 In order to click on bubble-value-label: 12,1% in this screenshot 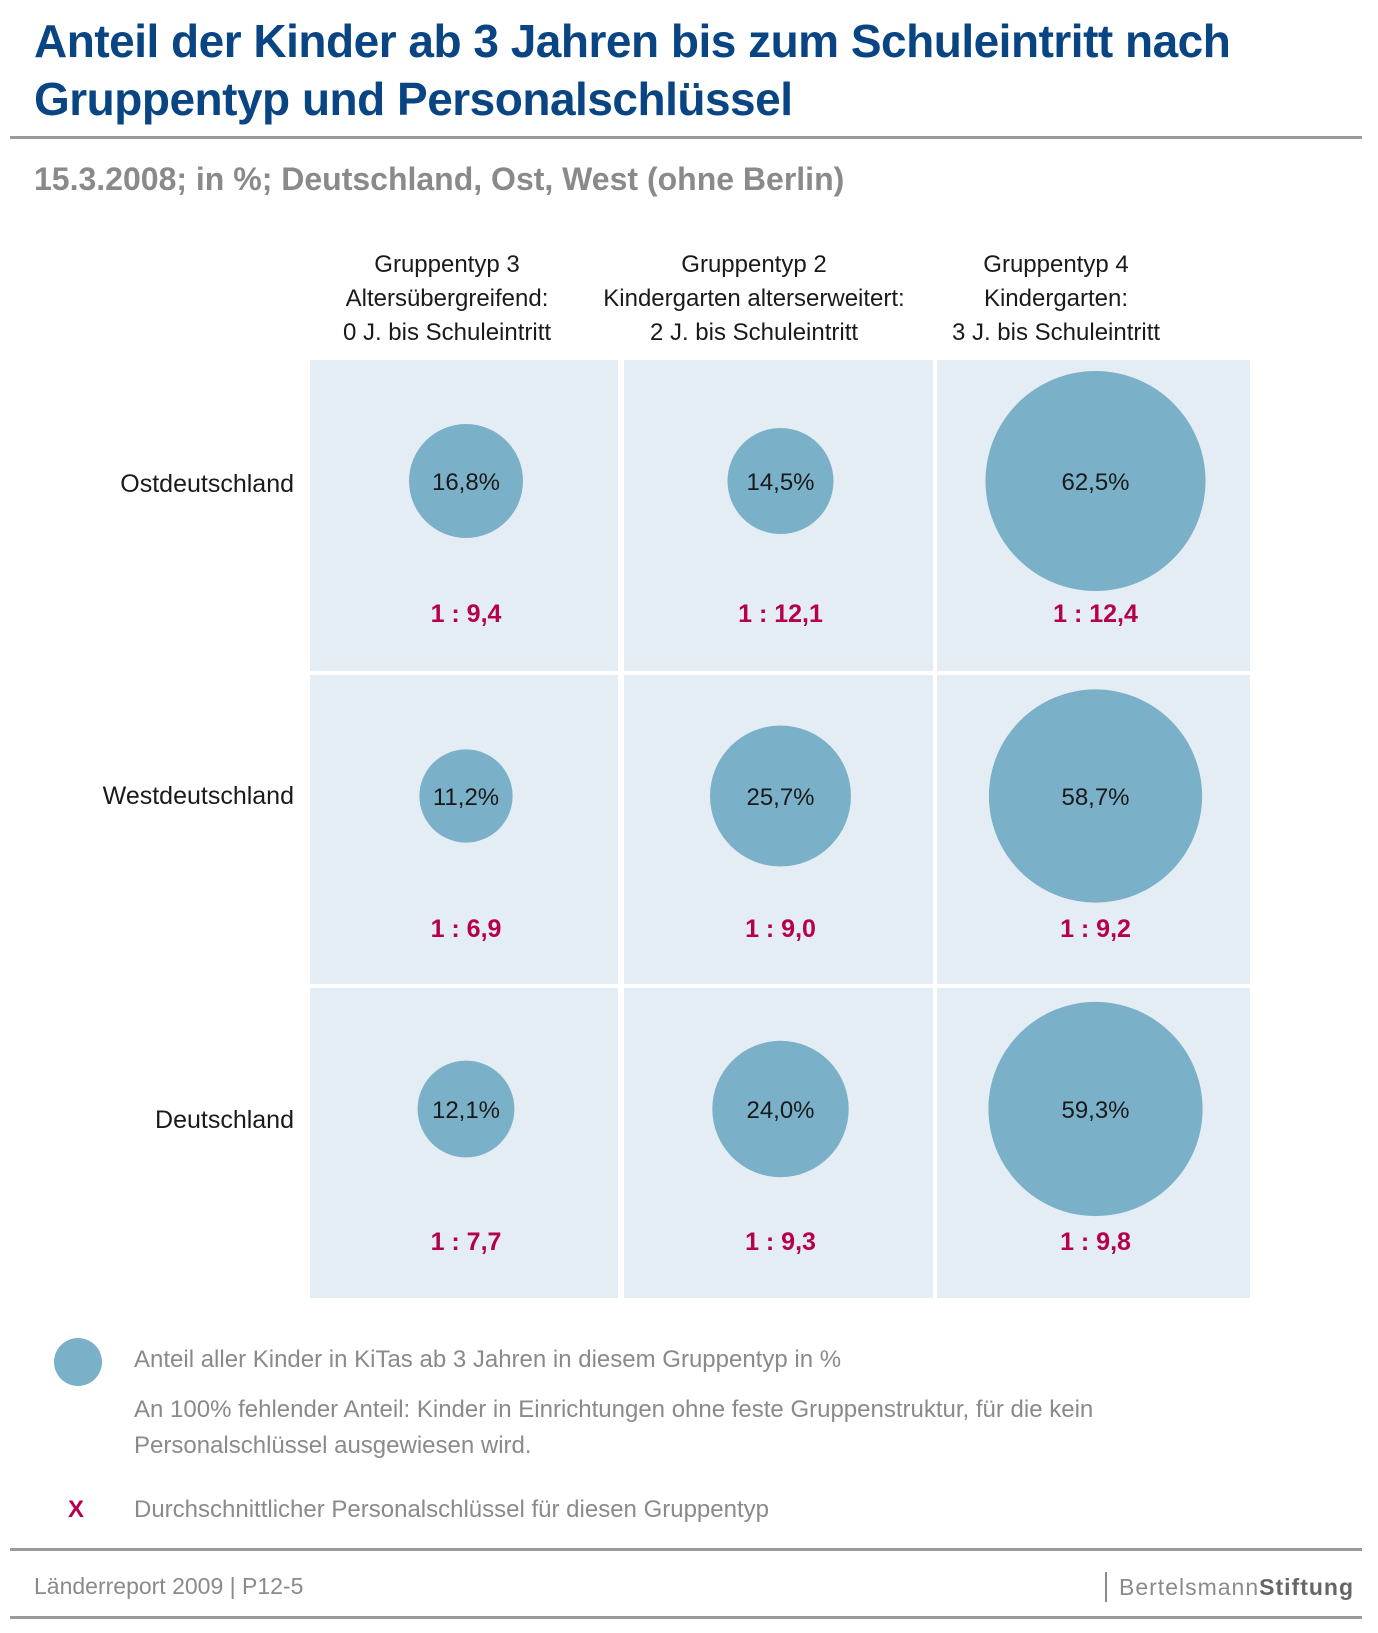, I will do `click(466, 1110)`.